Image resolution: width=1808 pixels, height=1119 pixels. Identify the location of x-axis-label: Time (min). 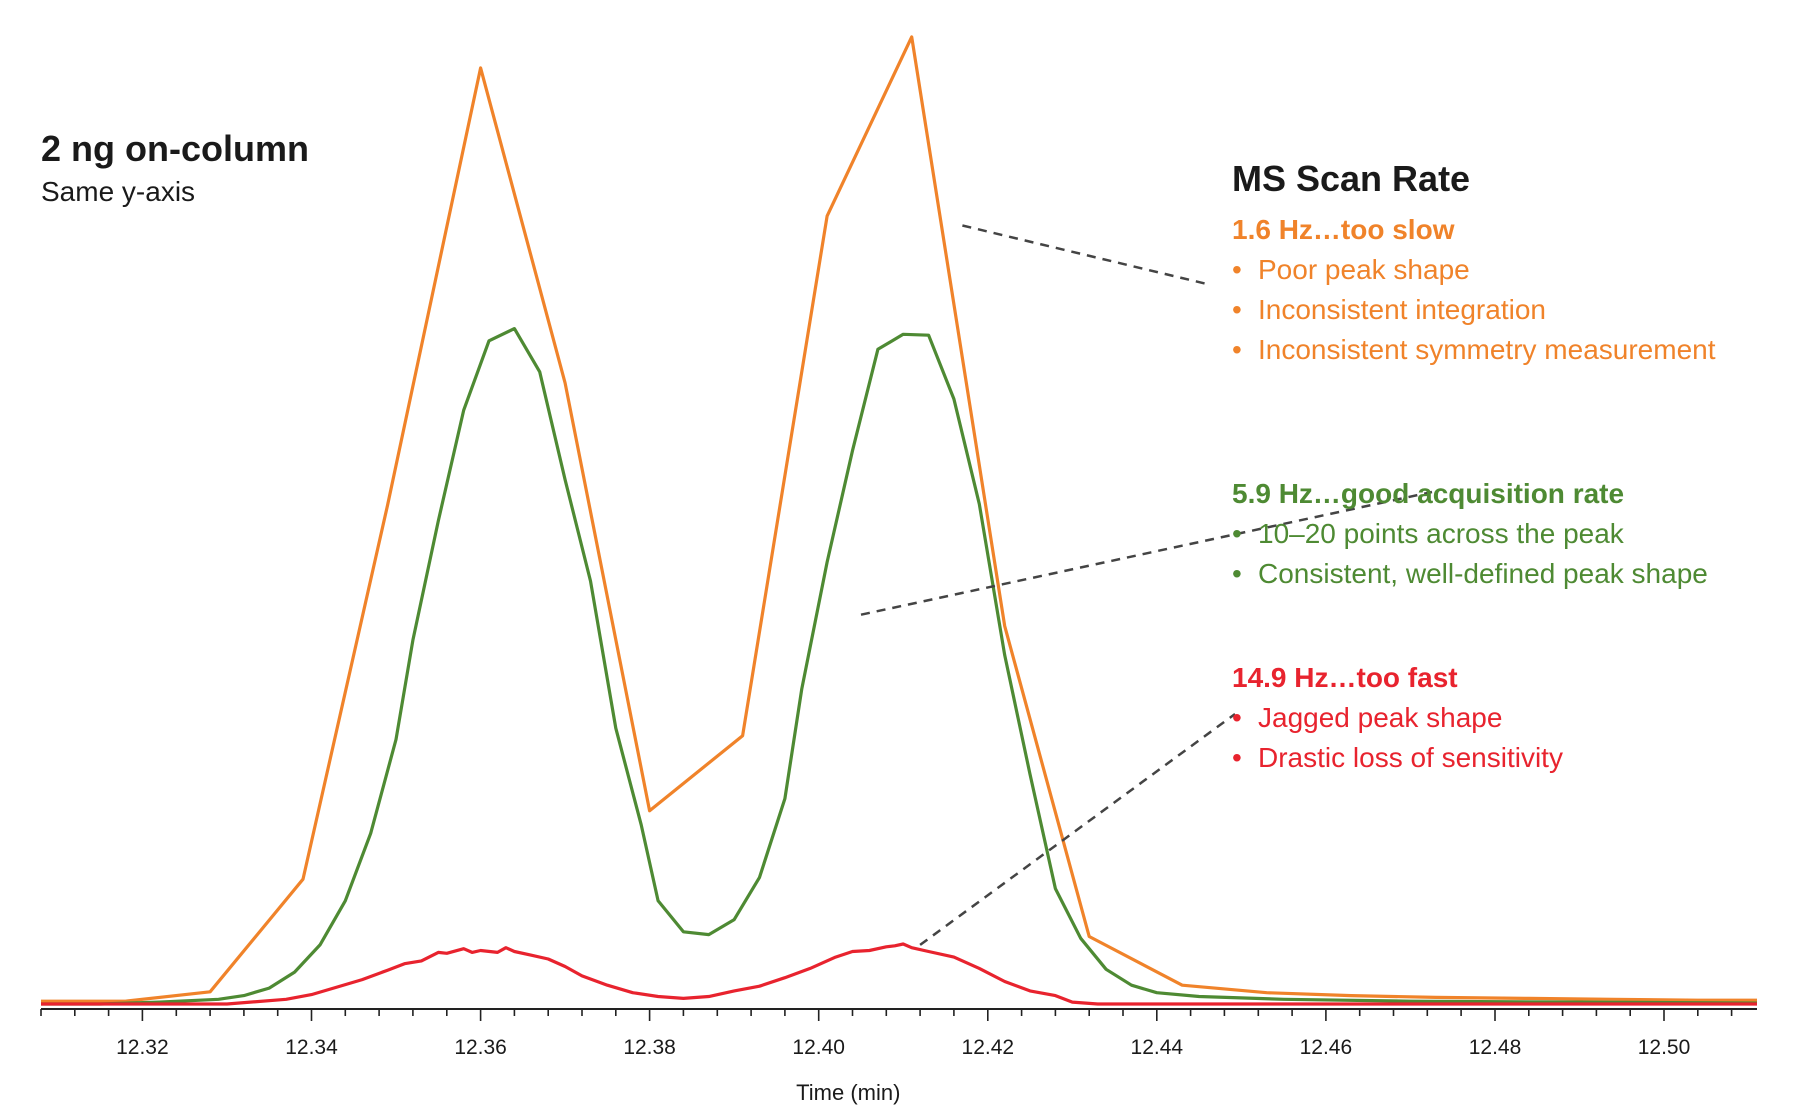
(848, 1092).